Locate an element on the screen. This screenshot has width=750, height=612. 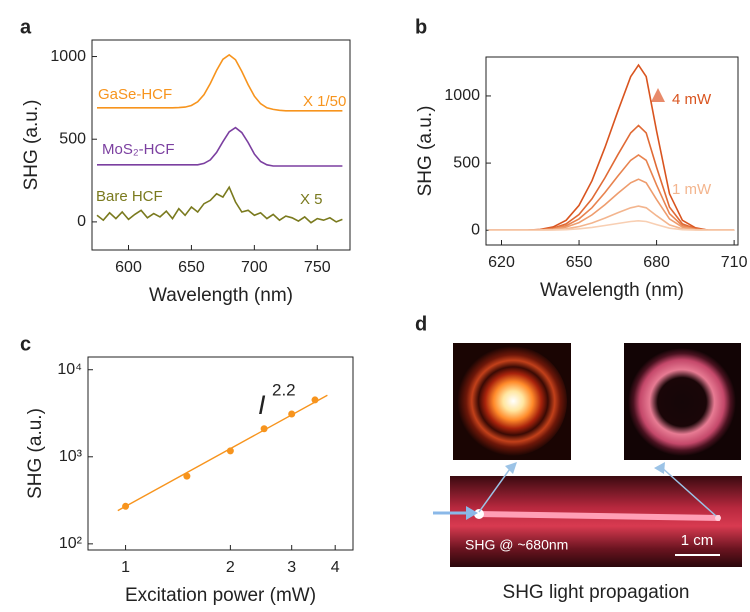
scale-label: X 1/50 is located at coordinates (324, 101).